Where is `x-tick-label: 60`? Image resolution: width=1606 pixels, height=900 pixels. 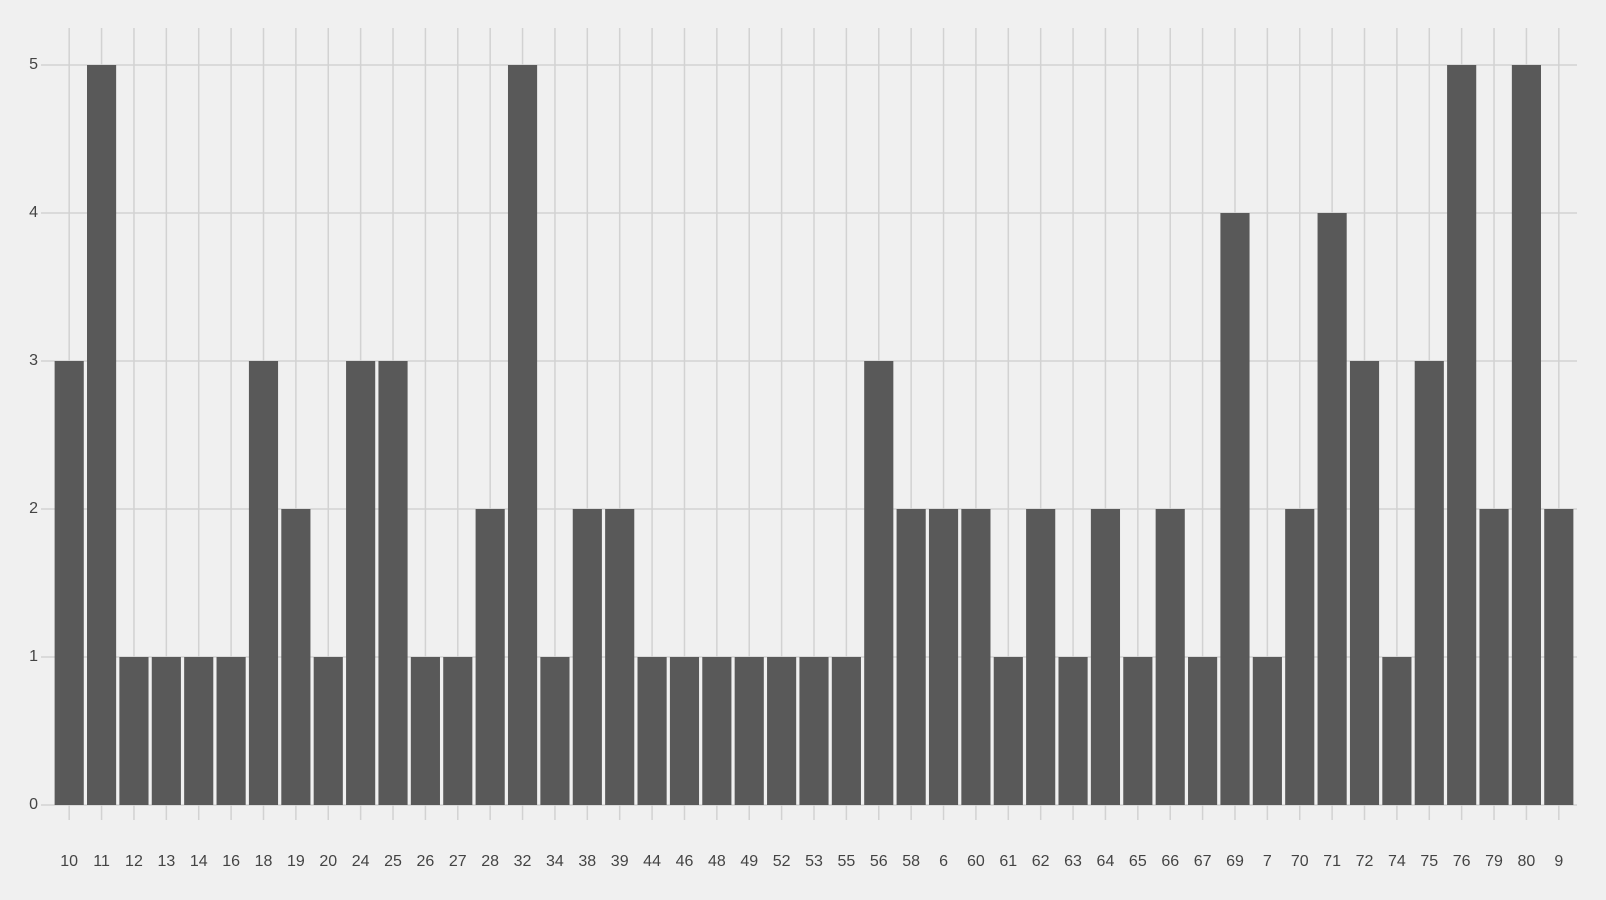 x-tick-label: 60 is located at coordinates (976, 861).